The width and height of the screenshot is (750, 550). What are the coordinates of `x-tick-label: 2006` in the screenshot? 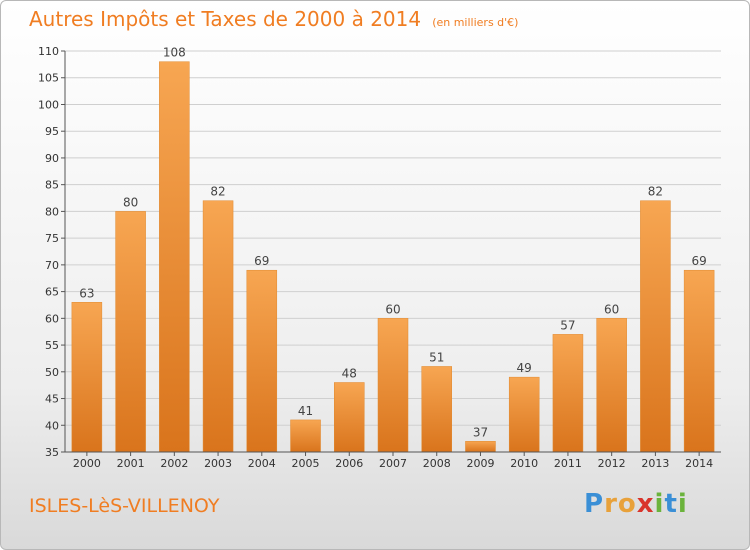 It's located at (349, 463).